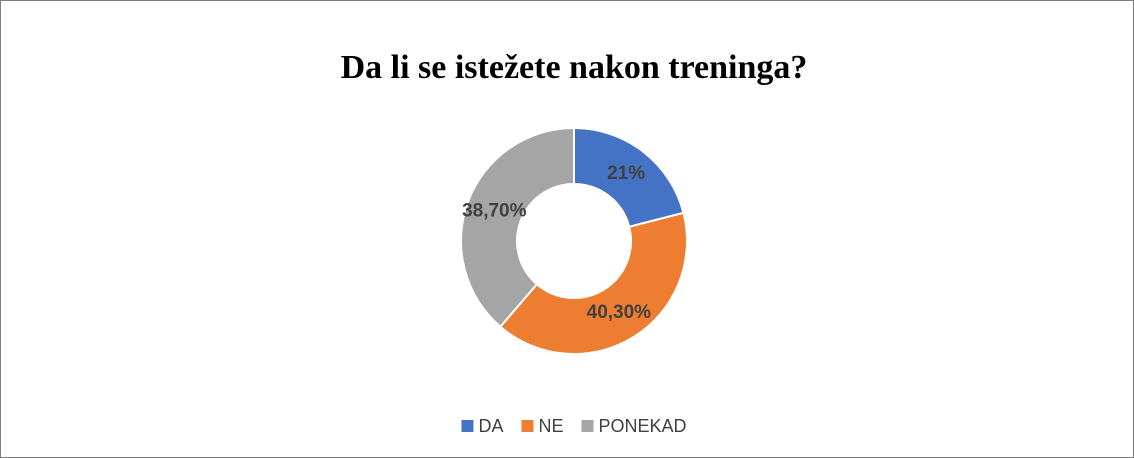  Describe the element at coordinates (490, 426) in the screenshot. I see `legend-label: DA` at that location.